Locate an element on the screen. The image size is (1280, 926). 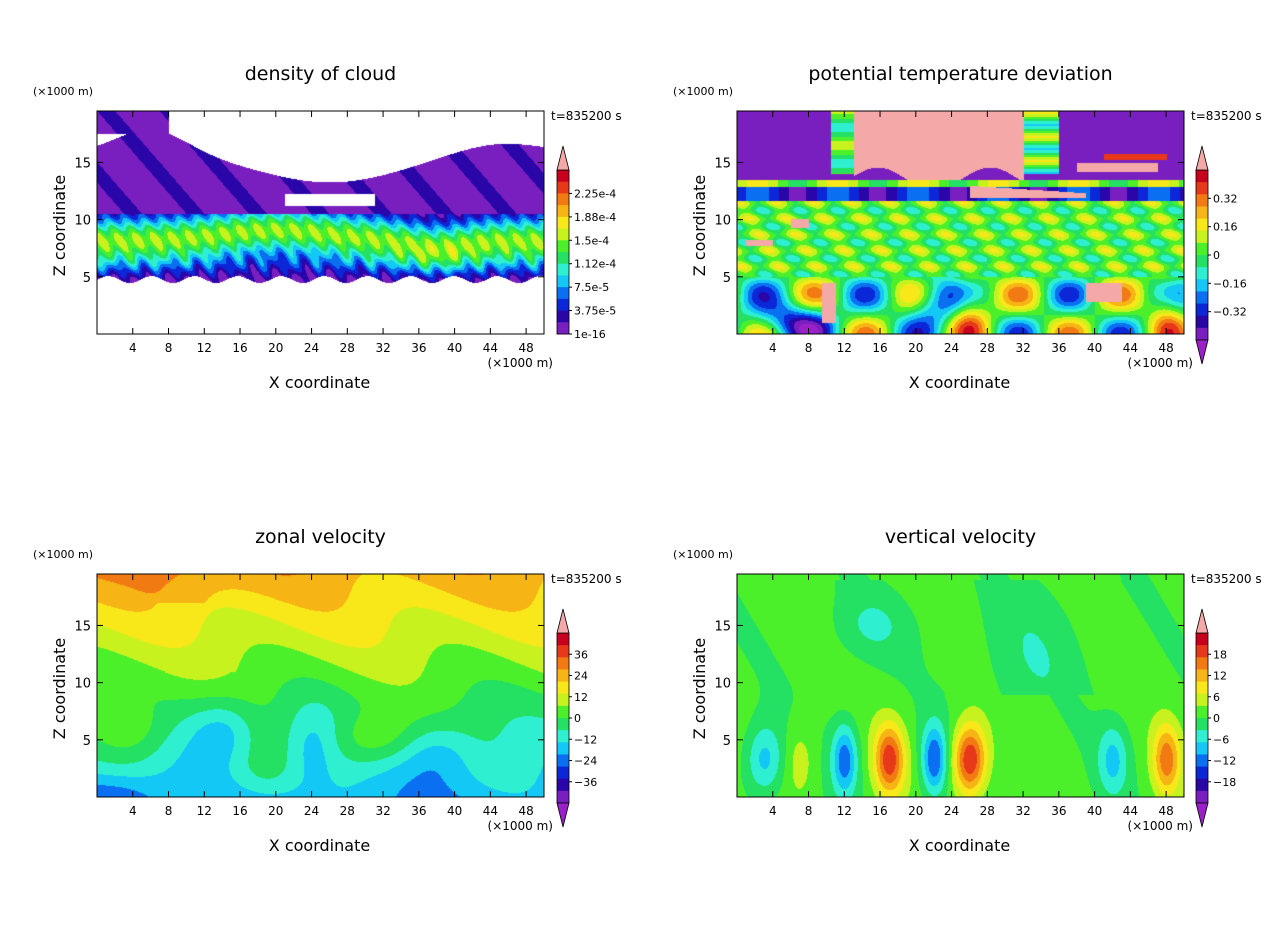
colorbar-label: −24 is located at coordinates (585, 761).